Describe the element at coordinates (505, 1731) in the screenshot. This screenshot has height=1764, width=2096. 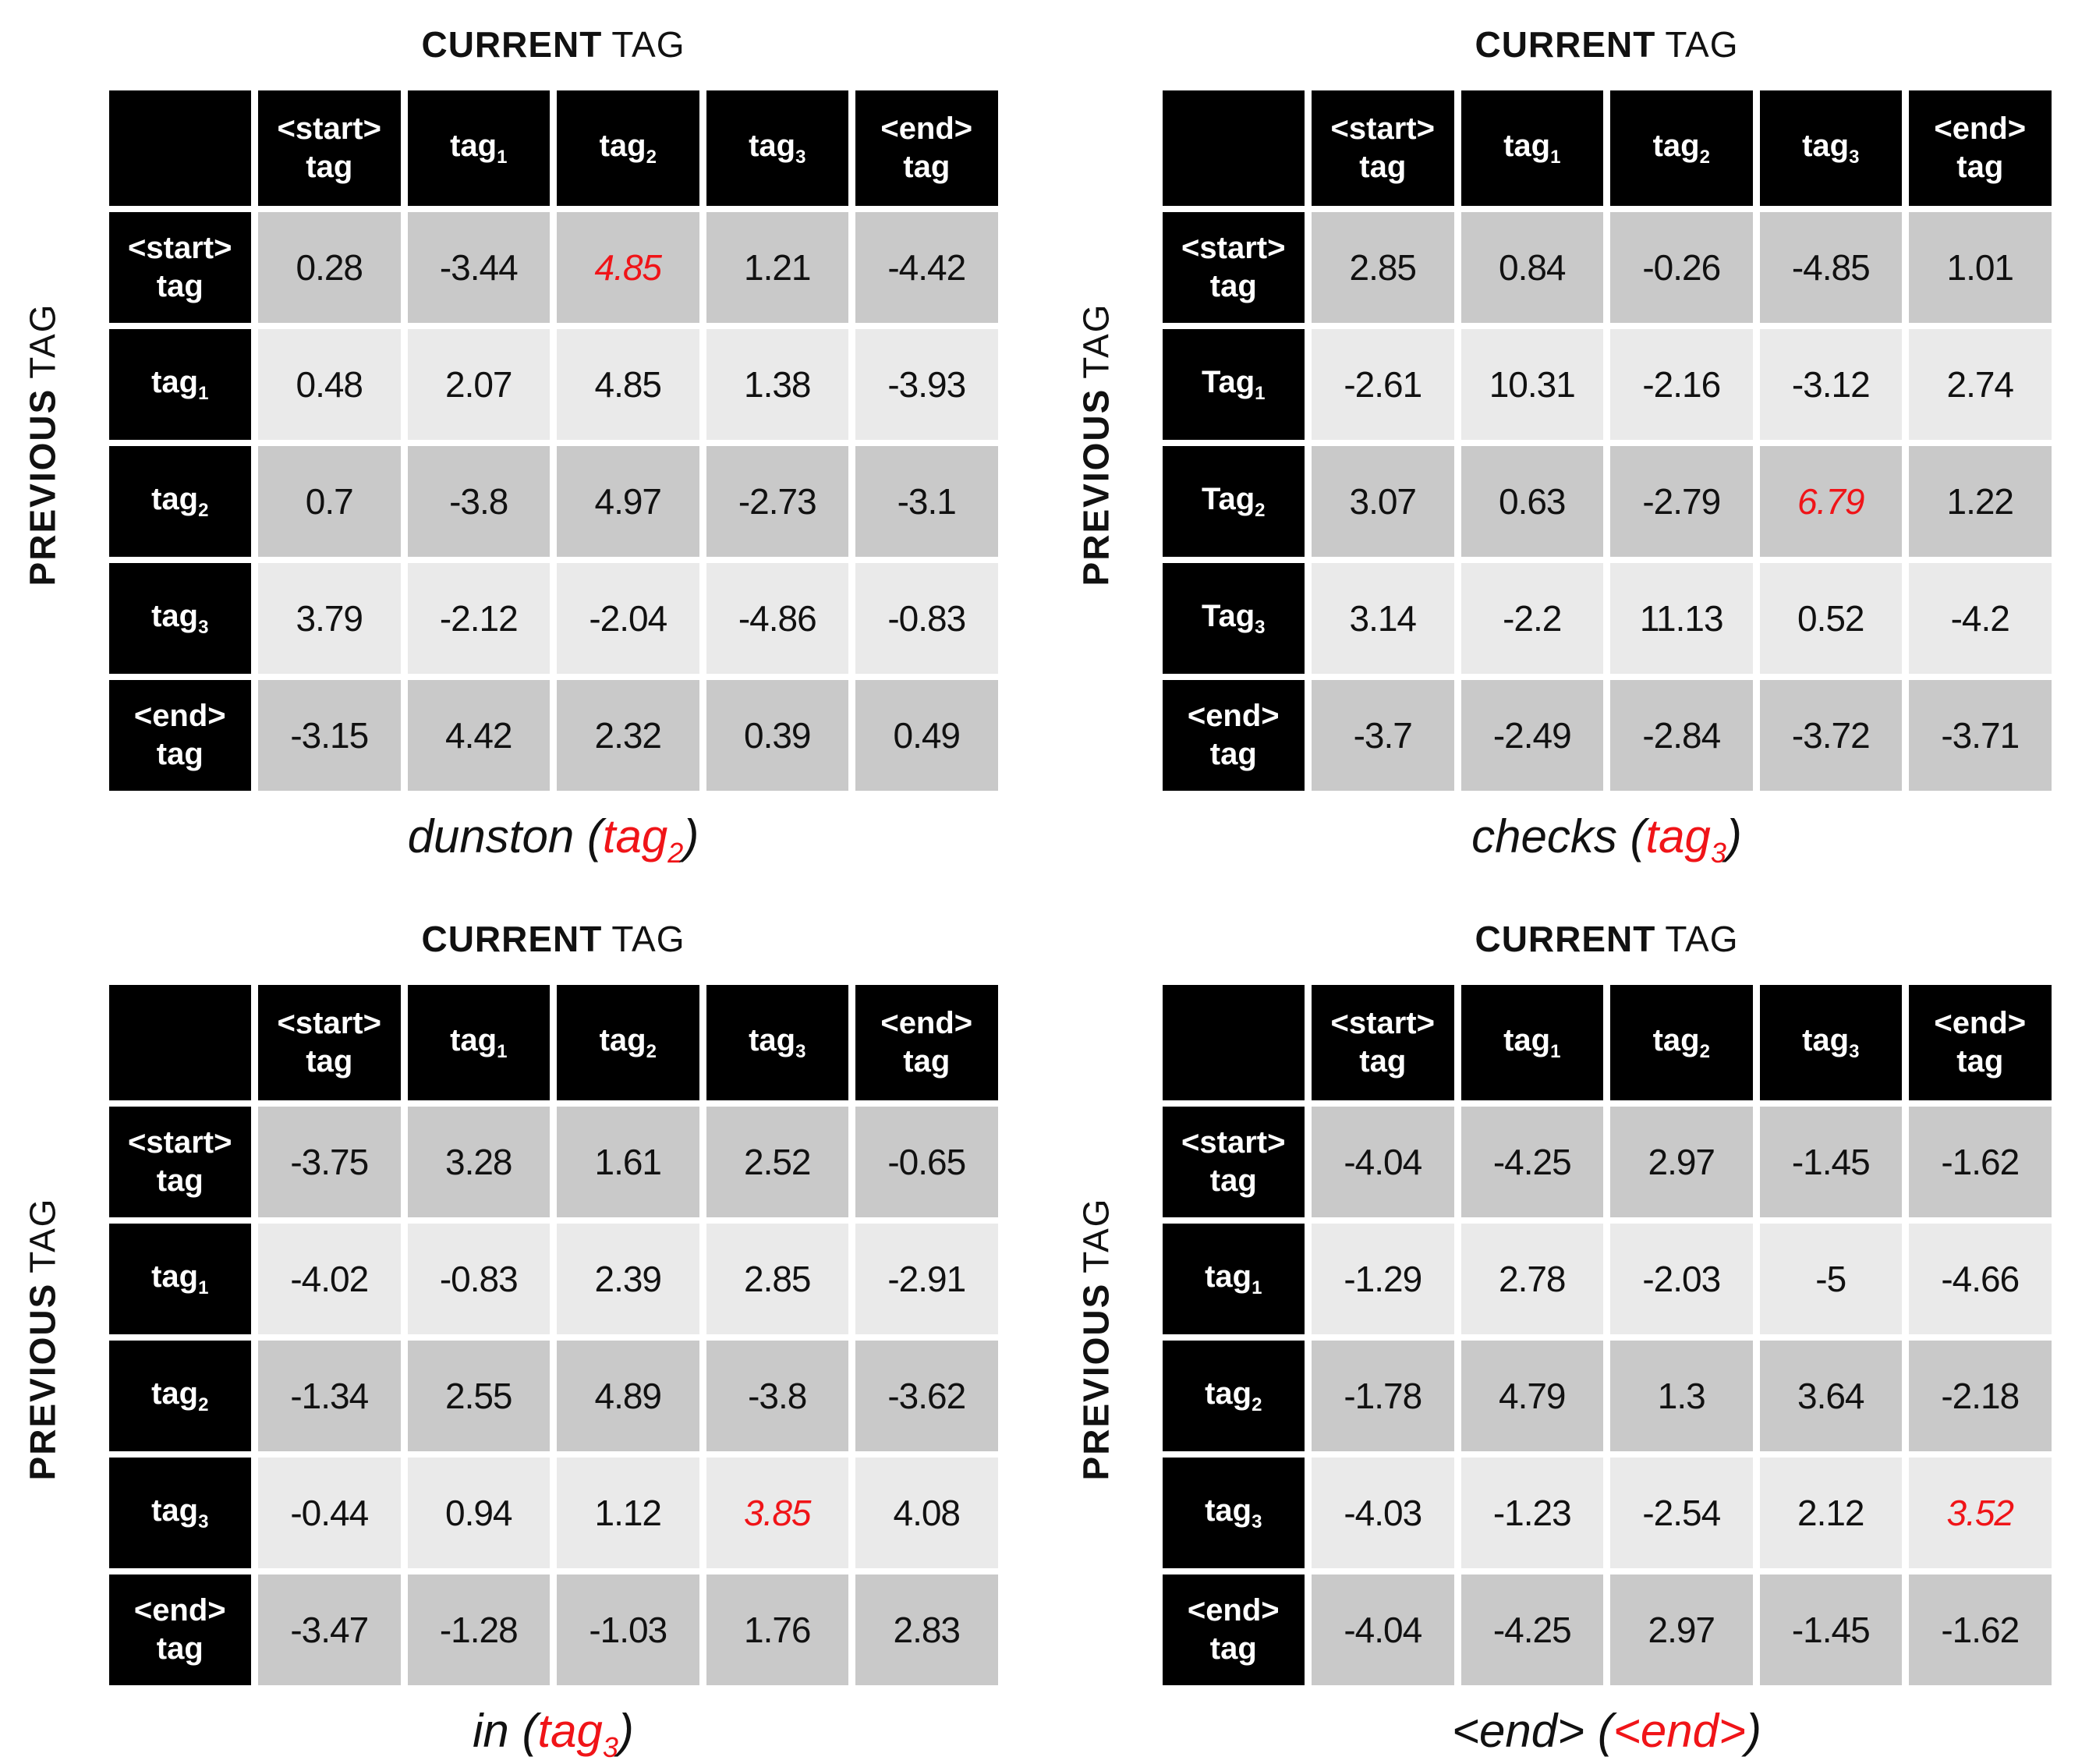
I see `caption-prefix: in (` at that location.